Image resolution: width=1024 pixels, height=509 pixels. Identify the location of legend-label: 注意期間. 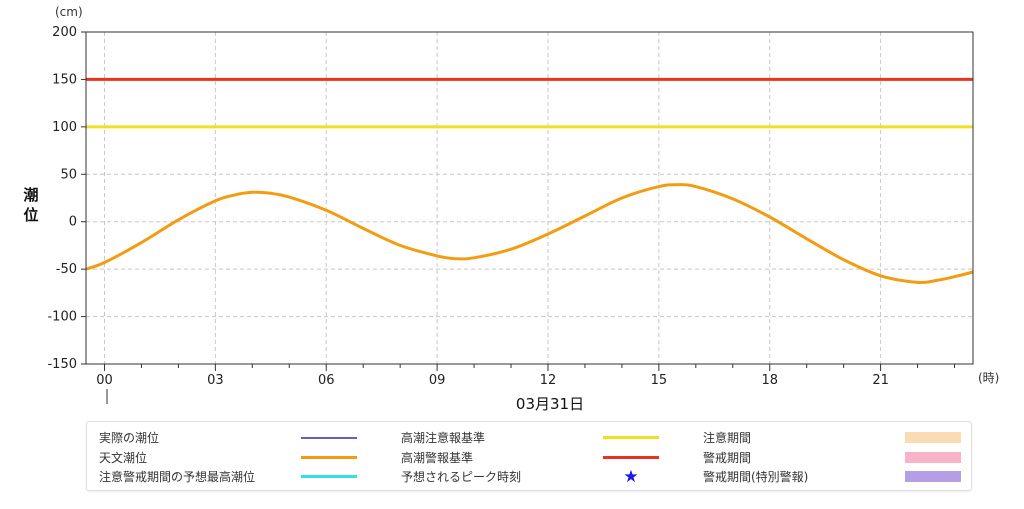
(727, 438).